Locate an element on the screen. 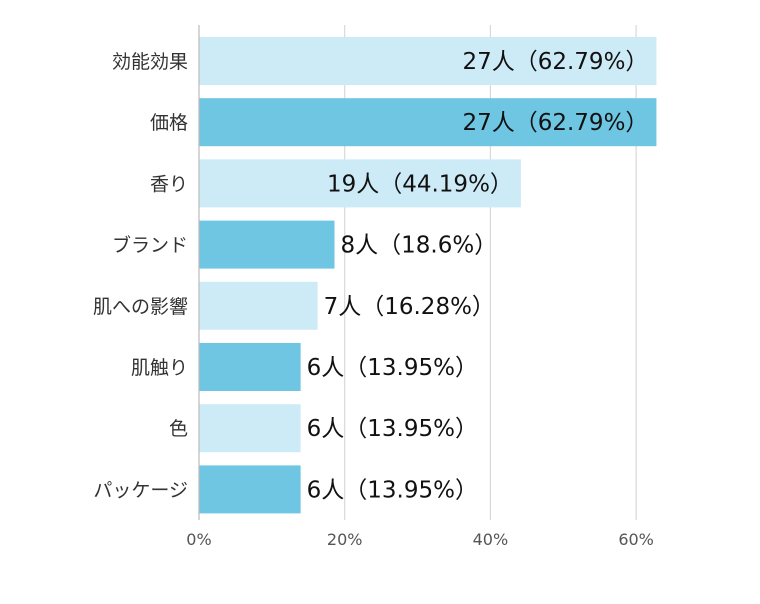  x-tick-label: 60% is located at coordinates (636, 539).